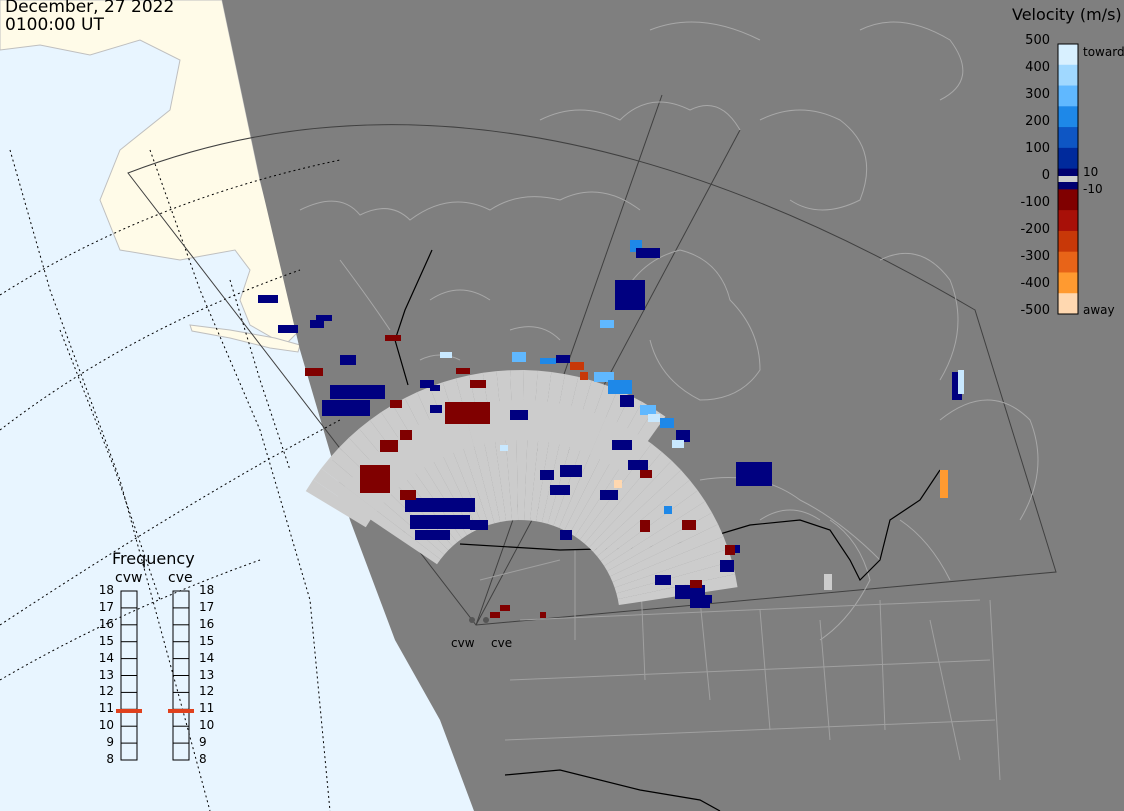 This screenshot has height=811, width=1124. Describe the element at coordinates (106, 623) in the screenshot. I see `frequency-tick-left: 16` at that location.